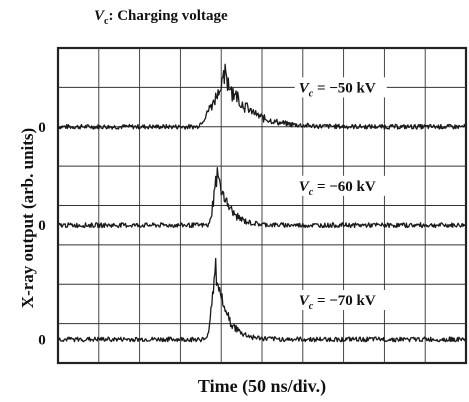  I want to click on series-label: Vc = −50 kV, so click(337, 89).